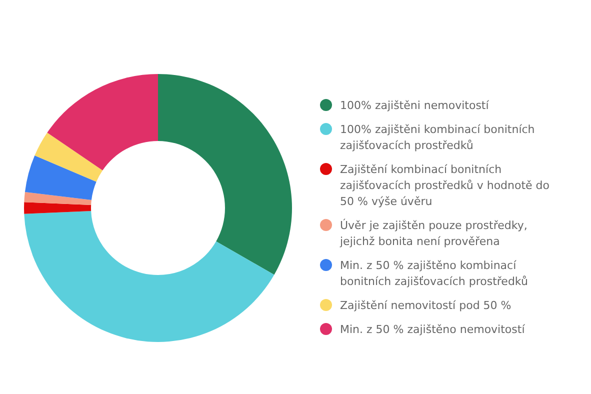  Describe the element at coordinates (415, 105) in the screenshot. I see `legend-label: 100% zajištěni nemovitostí` at that location.